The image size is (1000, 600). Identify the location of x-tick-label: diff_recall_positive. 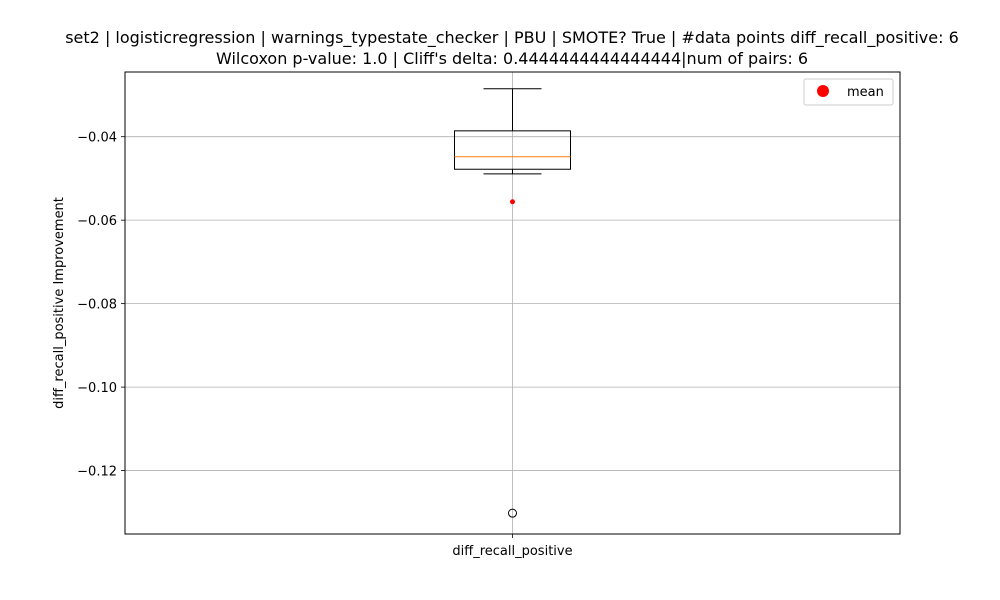
(512, 551).